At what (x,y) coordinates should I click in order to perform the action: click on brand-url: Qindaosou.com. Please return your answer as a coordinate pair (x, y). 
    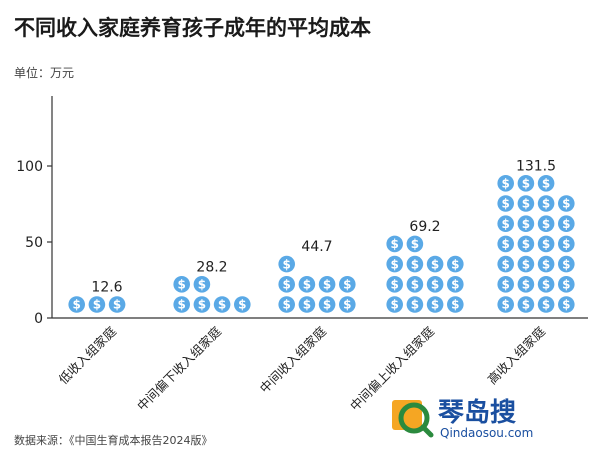
    Looking at the image, I should click on (487, 433).